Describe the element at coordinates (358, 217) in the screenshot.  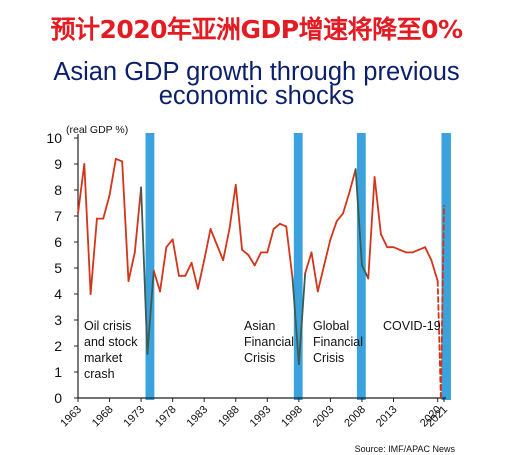
I see `series-1-segment-2007` at that location.